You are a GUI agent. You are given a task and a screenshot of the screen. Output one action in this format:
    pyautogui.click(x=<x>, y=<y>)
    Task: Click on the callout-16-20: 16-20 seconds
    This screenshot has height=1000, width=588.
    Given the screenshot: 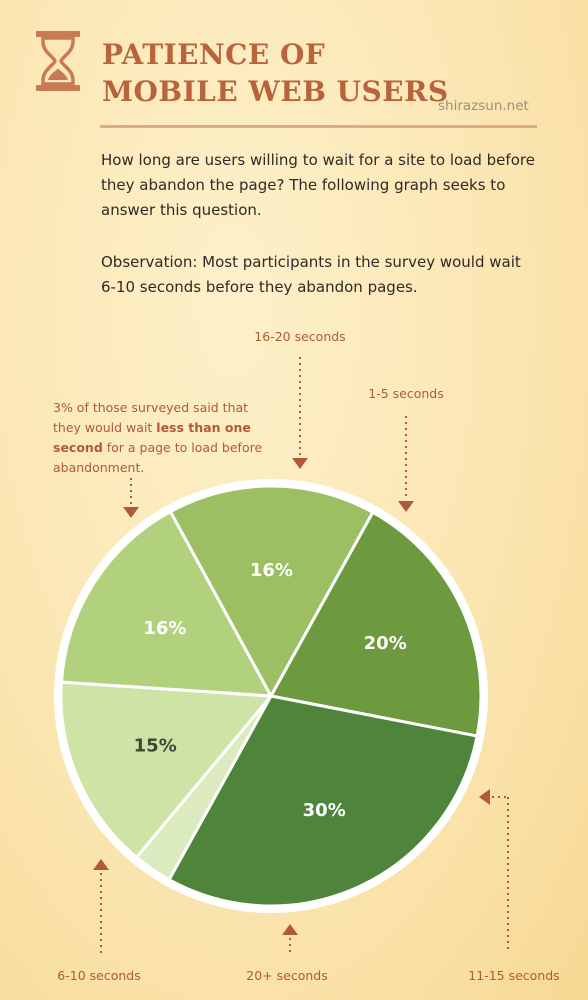 What is the action you would take?
    pyautogui.click(x=300, y=399)
    